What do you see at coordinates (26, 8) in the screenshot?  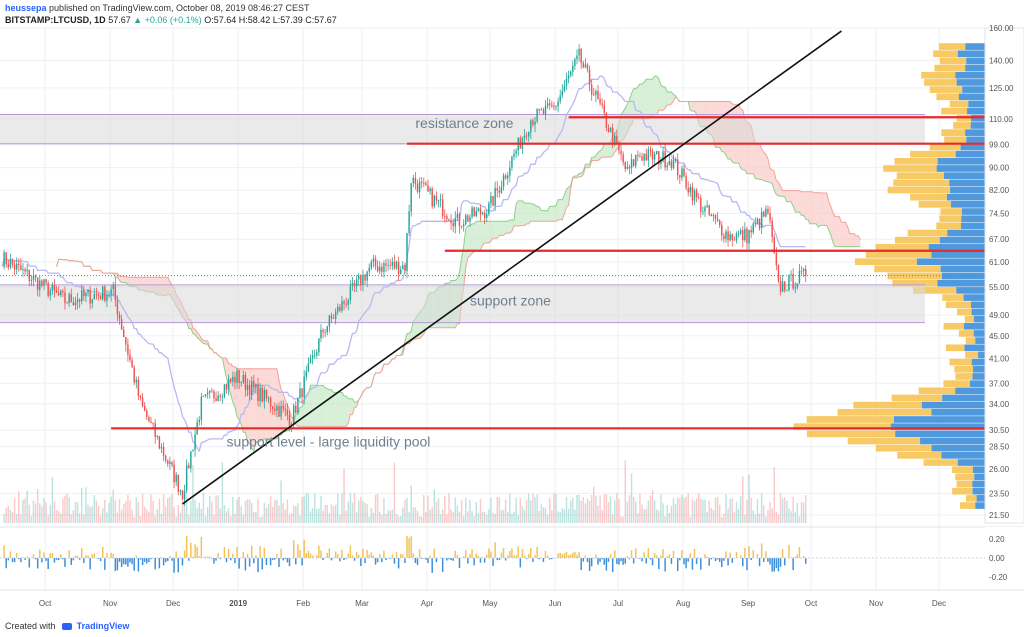 I see `author-name: heussepa` at bounding box center [26, 8].